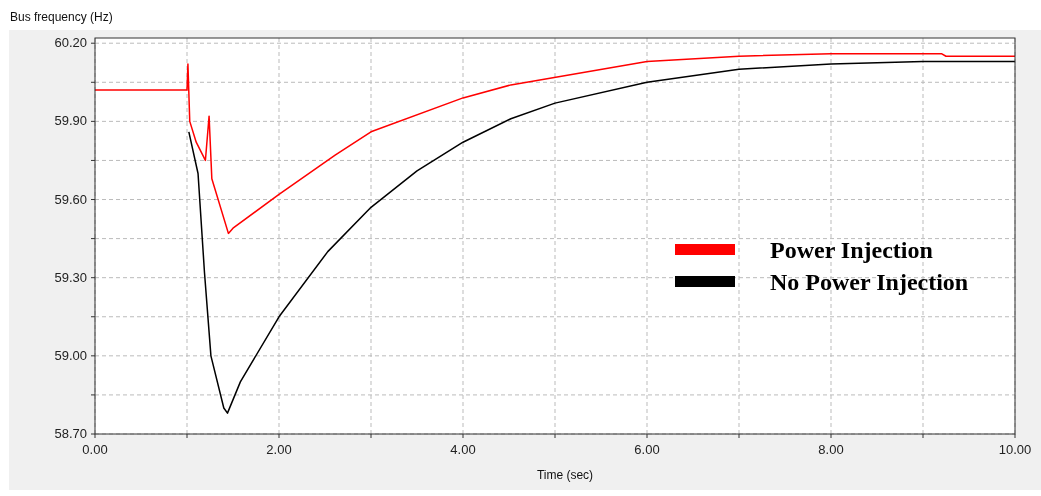 The height and width of the screenshot is (496, 1041). What do you see at coordinates (61, 17) in the screenshot?
I see `y-axis-title: Bus frequency (Hz)` at bounding box center [61, 17].